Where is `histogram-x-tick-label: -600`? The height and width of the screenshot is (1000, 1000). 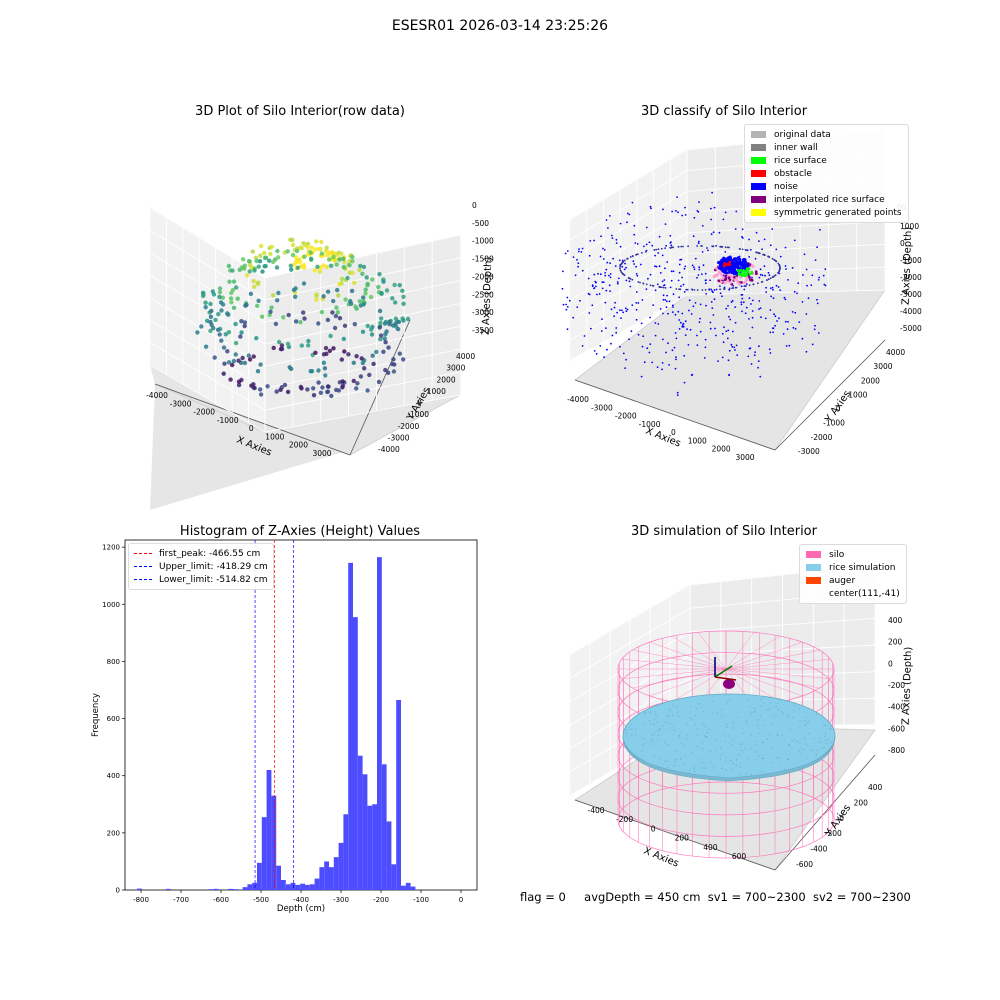 histogram-x-tick-label: -600 is located at coordinates (221, 900).